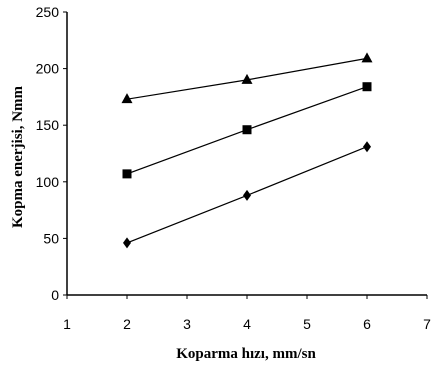  What do you see at coordinates (55, 295) in the screenshot?
I see `y-tick-label: 0` at bounding box center [55, 295].